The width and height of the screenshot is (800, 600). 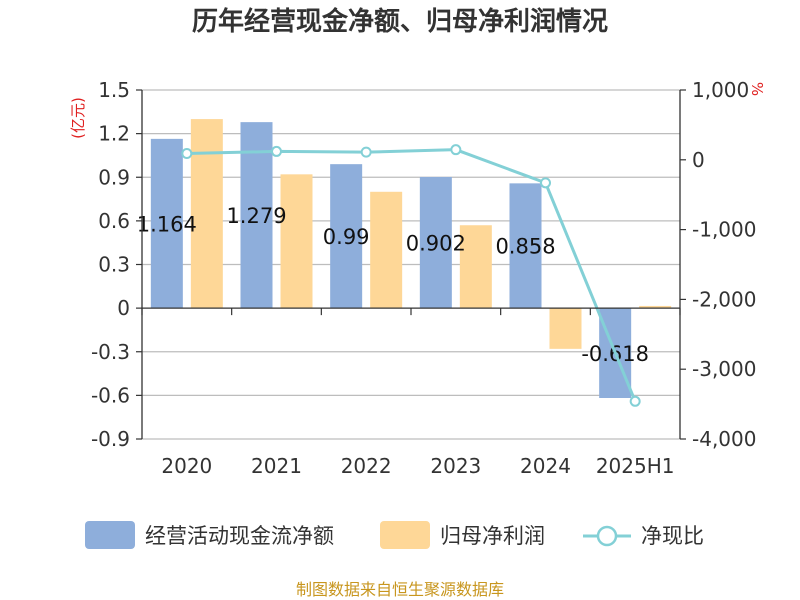 I want to click on right-axis-unit: %, so click(x=757, y=89).